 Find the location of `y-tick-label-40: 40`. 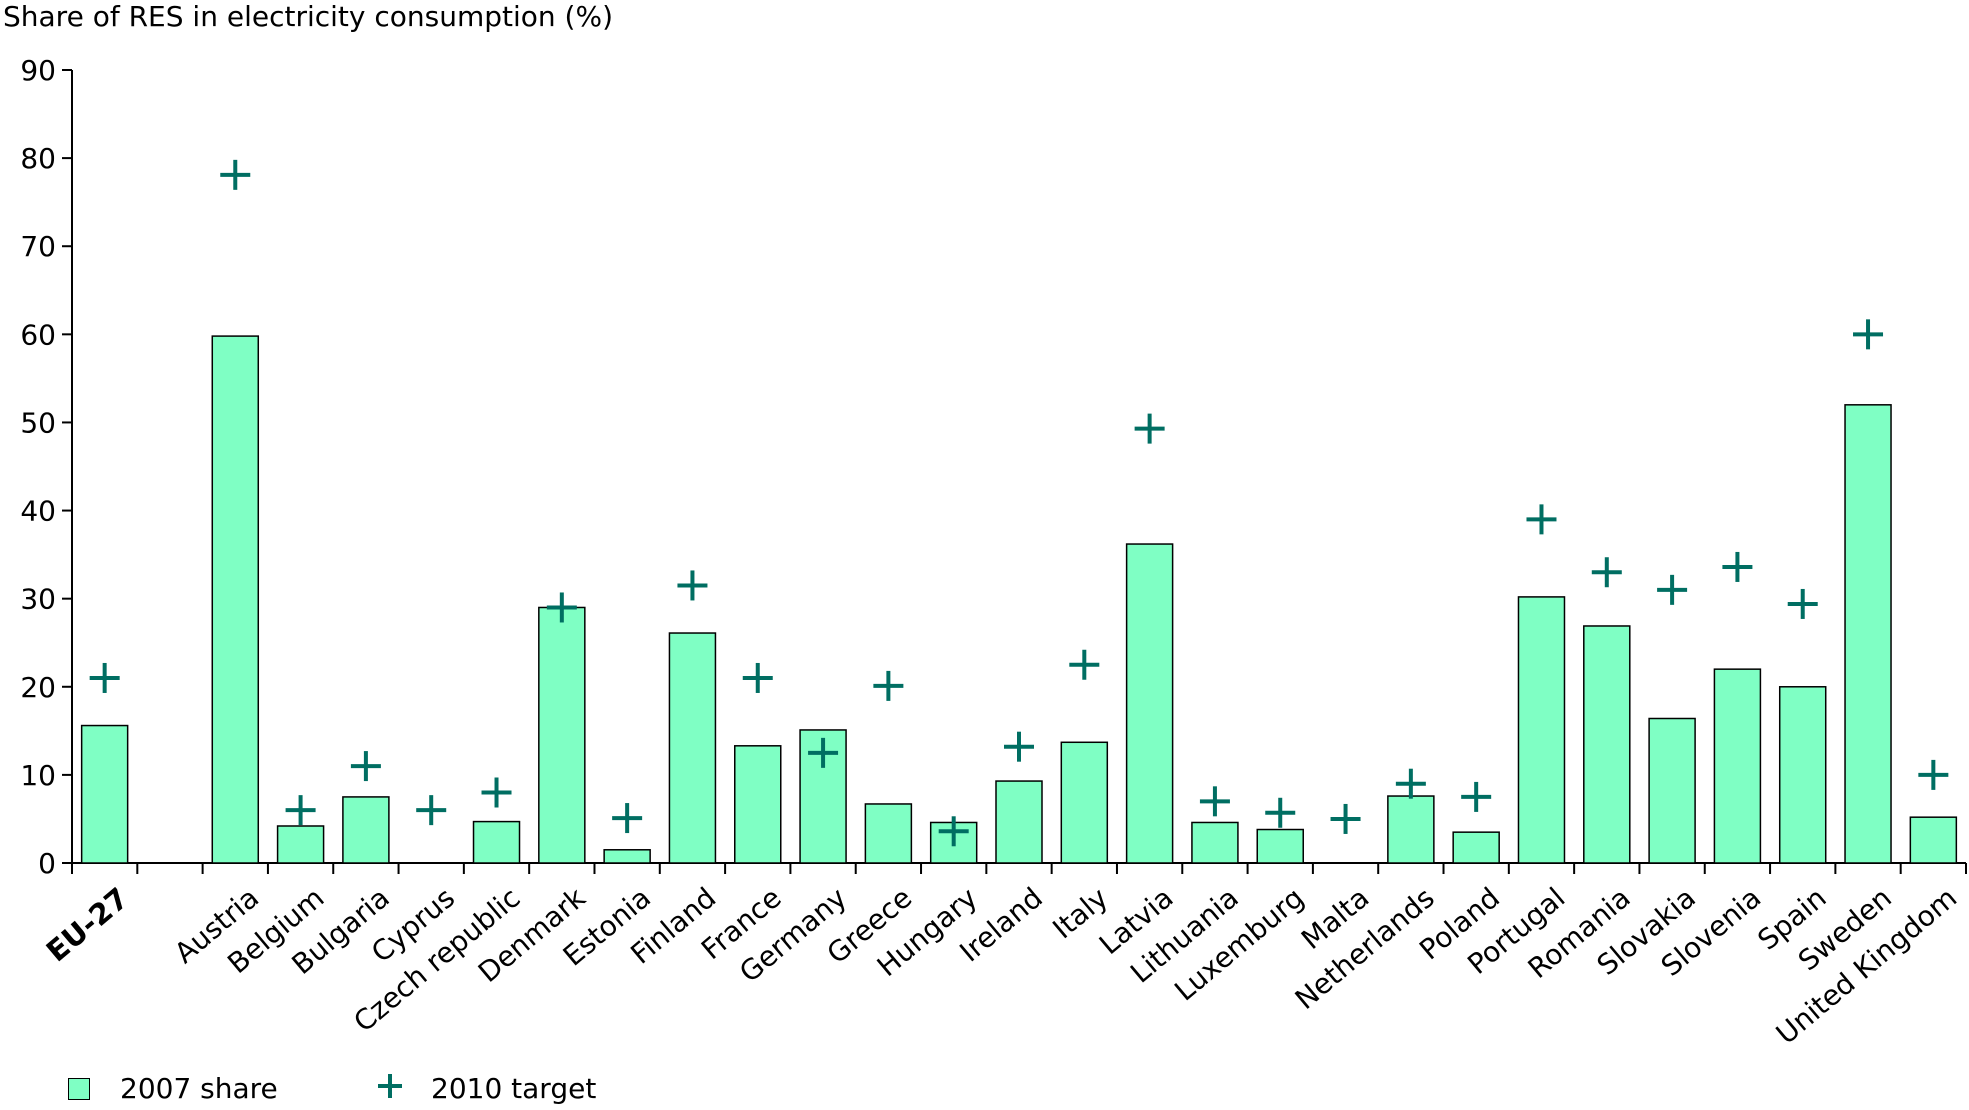

y-tick-label-40: 40 is located at coordinates (38, 511).